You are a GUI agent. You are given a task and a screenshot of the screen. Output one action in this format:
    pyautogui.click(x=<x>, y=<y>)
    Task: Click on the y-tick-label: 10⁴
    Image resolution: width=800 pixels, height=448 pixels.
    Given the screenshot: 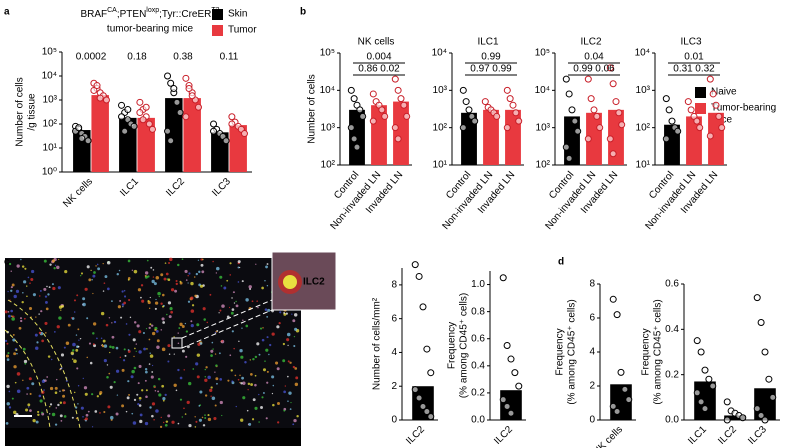 What is the action you would take?
    pyautogui.click(x=642, y=53)
    